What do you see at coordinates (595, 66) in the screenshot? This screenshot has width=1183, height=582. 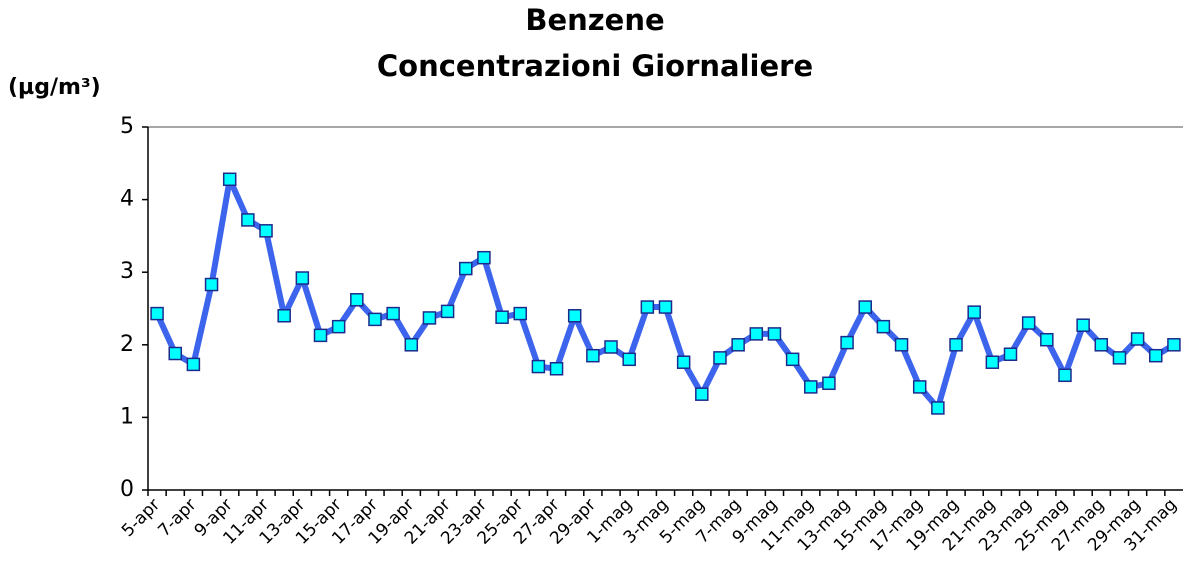 I see `chart-title: Concentrazioni Giornaliere` at bounding box center [595, 66].